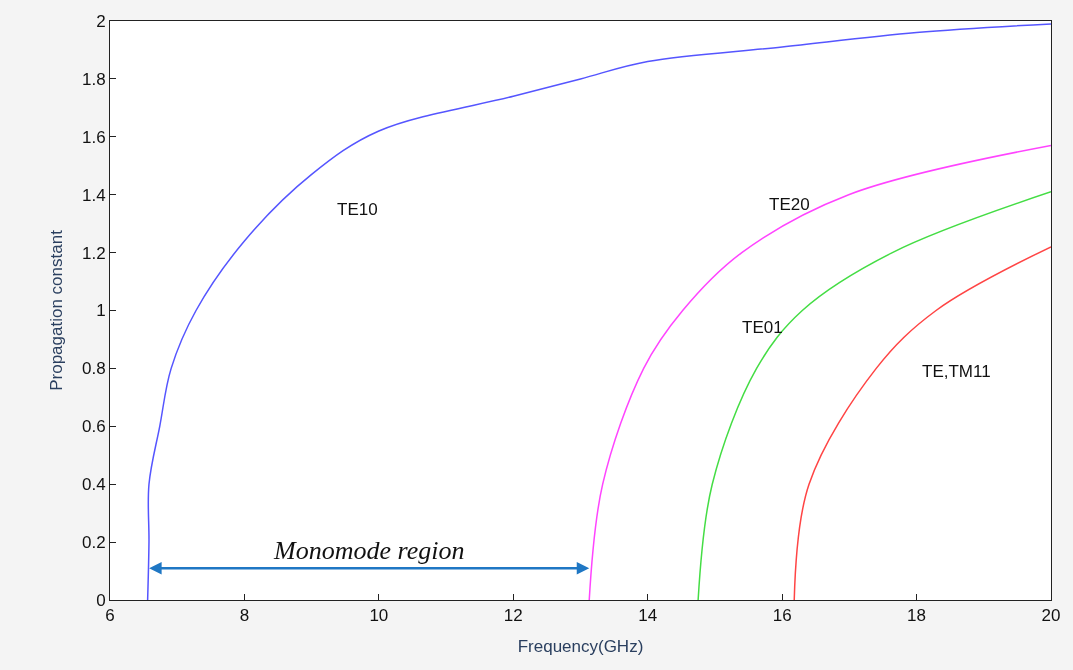  Describe the element at coordinates (93, 79) in the screenshot. I see `y-tick-label: 1.8` at that location.